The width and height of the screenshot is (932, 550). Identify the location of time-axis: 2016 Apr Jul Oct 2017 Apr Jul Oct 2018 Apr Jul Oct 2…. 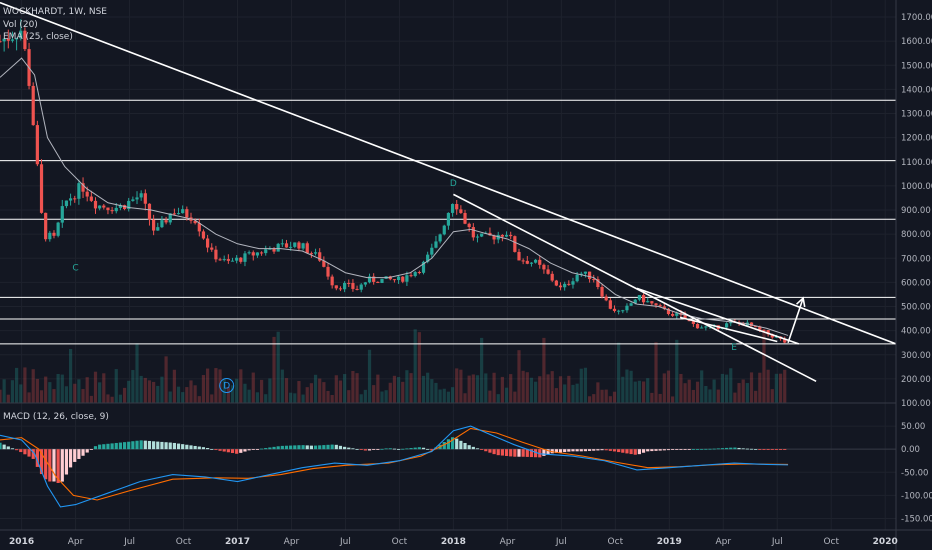
(453, 542).